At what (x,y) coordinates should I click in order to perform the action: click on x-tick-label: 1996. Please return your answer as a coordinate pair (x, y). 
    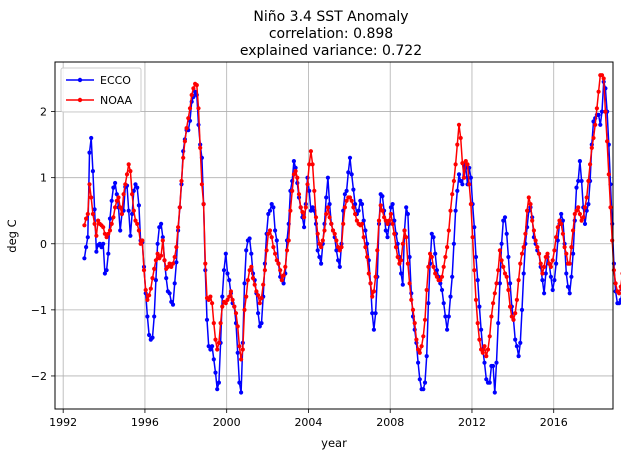
    Looking at the image, I should click on (145, 422).